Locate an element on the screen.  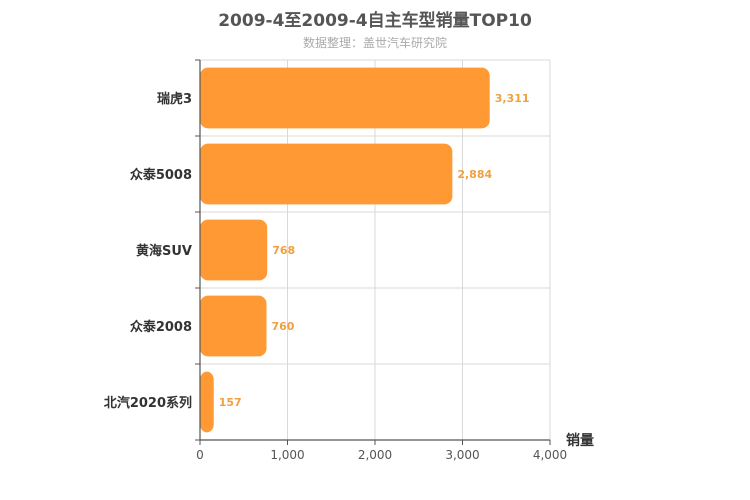
x-axis-label: 销量 is located at coordinates (580, 440).